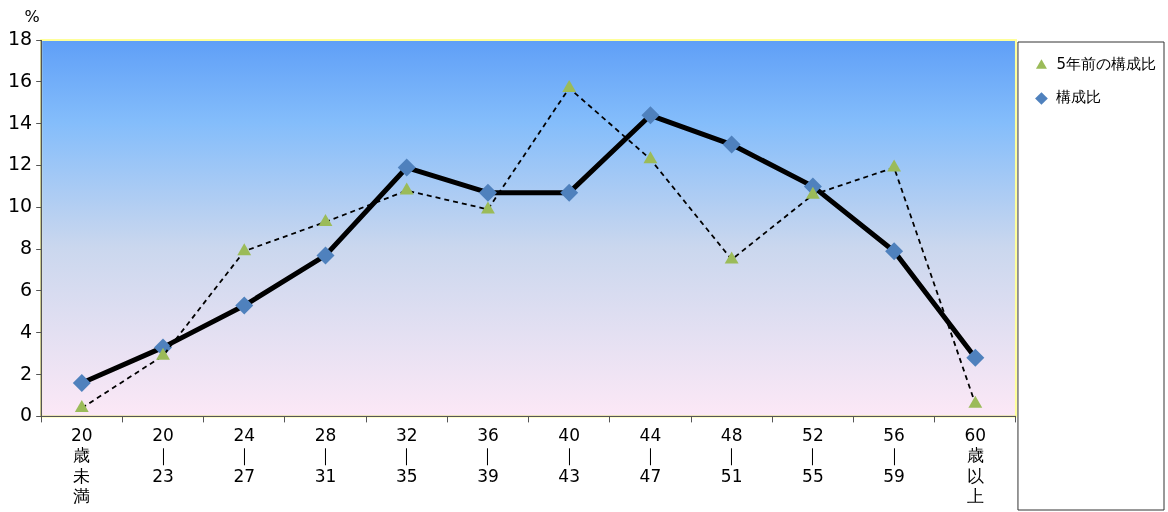  Describe the element at coordinates (731, 455) in the screenshot. I see `x-tick-label: 48｜51` at that location.